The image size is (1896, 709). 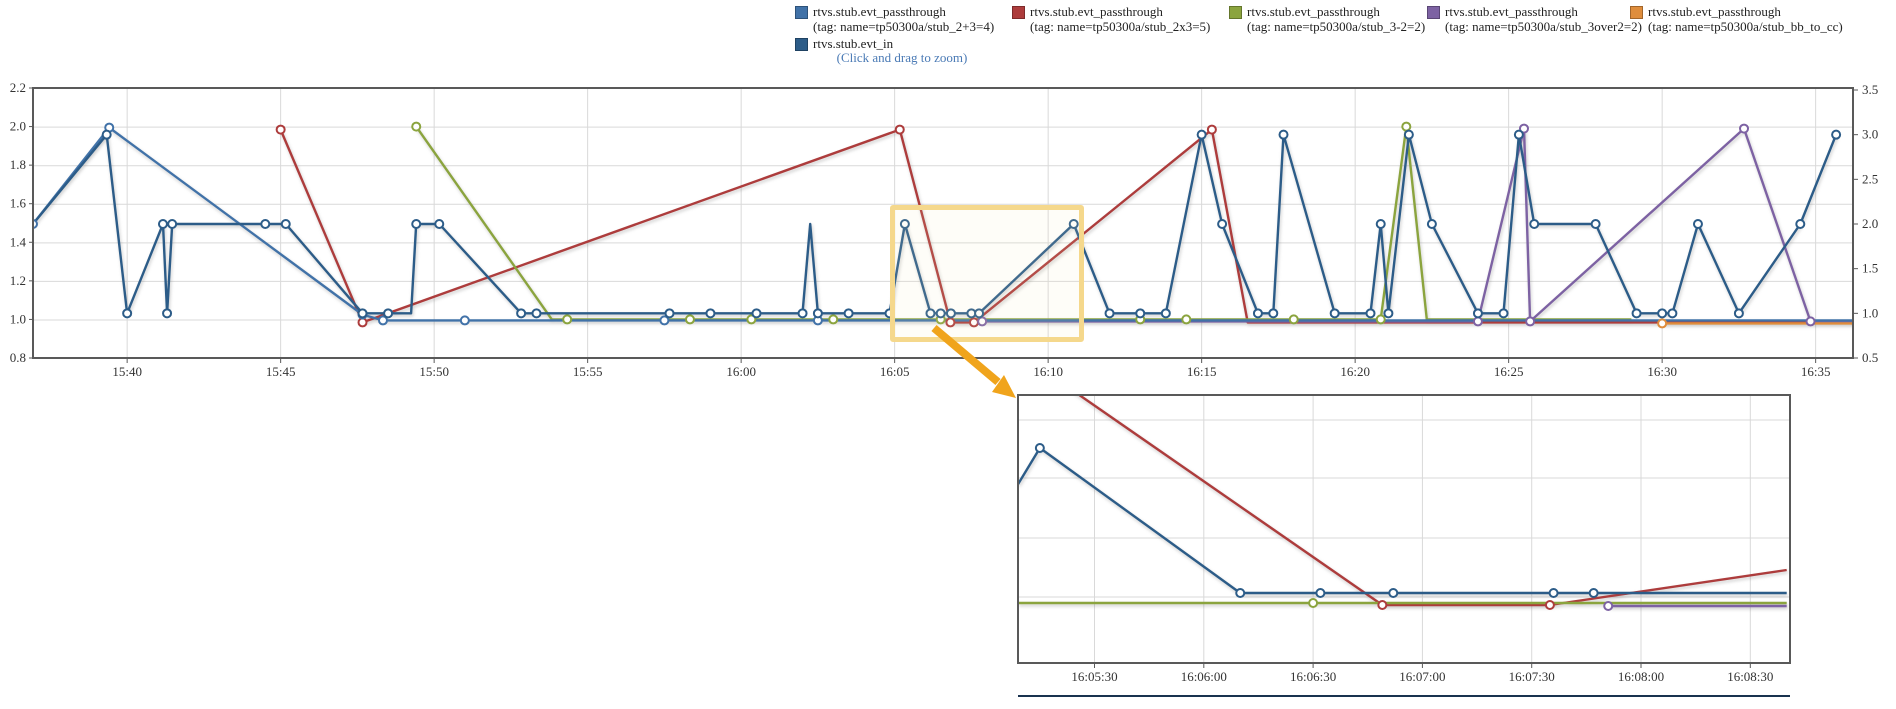 What do you see at coordinates (21, 222) in the screenshot?
I see `y-axis-left: 2.2 2.0 1.8 1.6 1.4 1.2 1.0 0.8` at bounding box center [21, 222].